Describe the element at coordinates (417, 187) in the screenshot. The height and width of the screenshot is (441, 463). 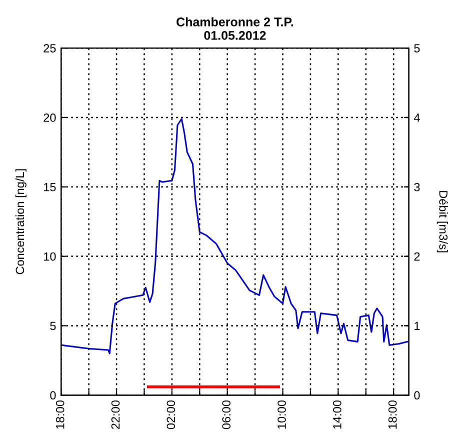
I see `y2-tick-label: 3` at that location.